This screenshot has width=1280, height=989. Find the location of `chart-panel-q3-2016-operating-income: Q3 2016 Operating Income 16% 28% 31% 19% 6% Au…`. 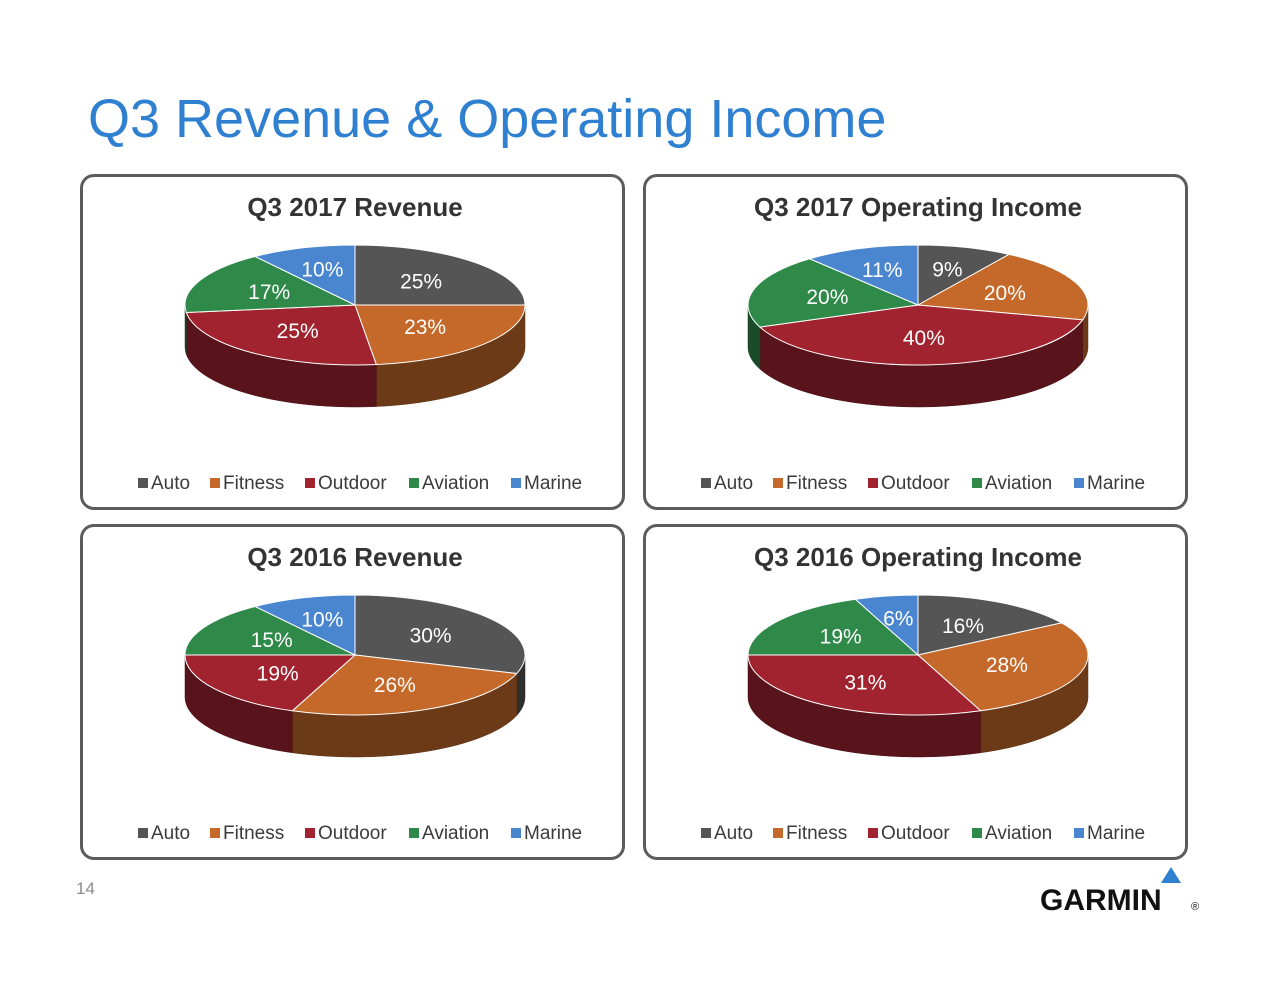

chart-panel-q3-2016-operating-income: Q3 2016 Operating Income 16% 28% 31% 19% 6% Au… is located at coordinates (915, 692).